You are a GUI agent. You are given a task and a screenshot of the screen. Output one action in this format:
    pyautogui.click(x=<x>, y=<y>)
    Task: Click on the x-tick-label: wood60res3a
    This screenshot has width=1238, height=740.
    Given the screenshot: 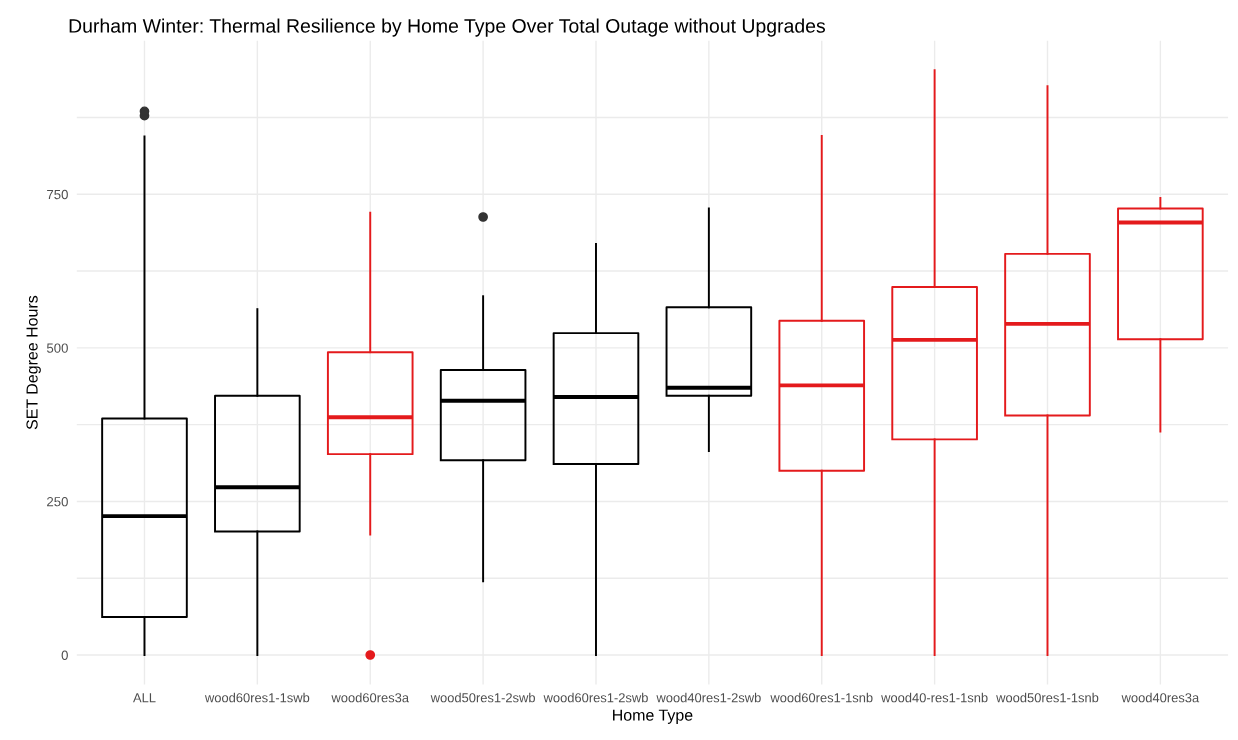 What is the action you would take?
    pyautogui.click(x=370, y=697)
    